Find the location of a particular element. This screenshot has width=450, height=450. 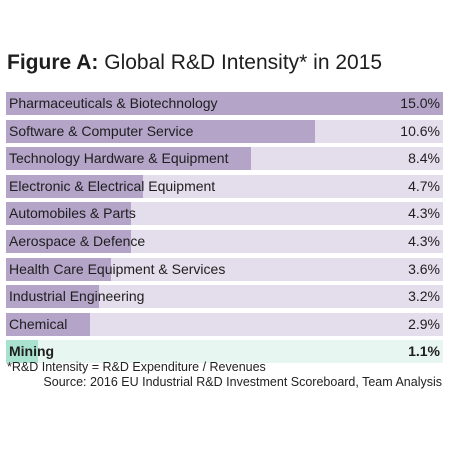

category-label: Industrial Engineering is located at coordinates (77, 296).